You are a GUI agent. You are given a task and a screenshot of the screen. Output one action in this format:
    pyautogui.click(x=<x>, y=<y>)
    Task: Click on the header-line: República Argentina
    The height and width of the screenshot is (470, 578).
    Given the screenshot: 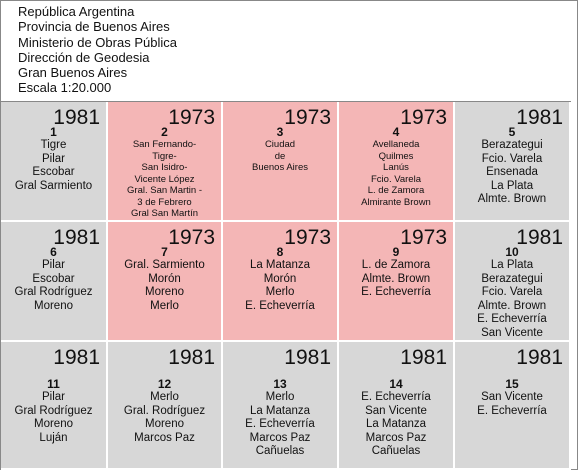 What is the action you would take?
    pyautogui.click(x=76, y=11)
    